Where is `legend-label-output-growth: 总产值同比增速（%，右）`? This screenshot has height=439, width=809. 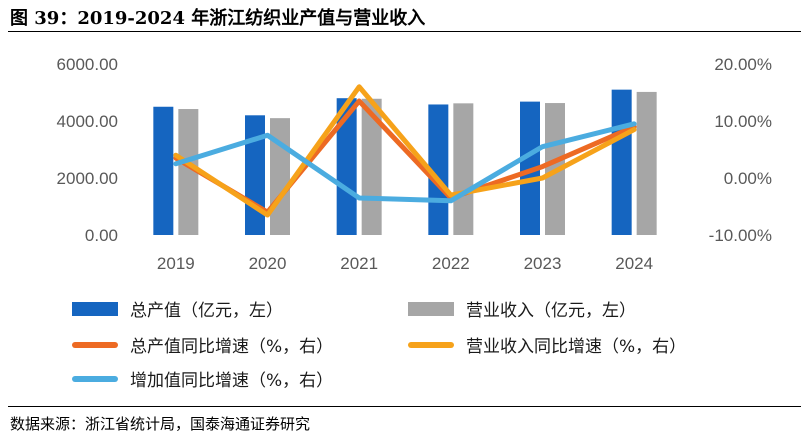
legend-label-output-growth: 总产值同比增速（%，右） is located at coordinates (232, 347).